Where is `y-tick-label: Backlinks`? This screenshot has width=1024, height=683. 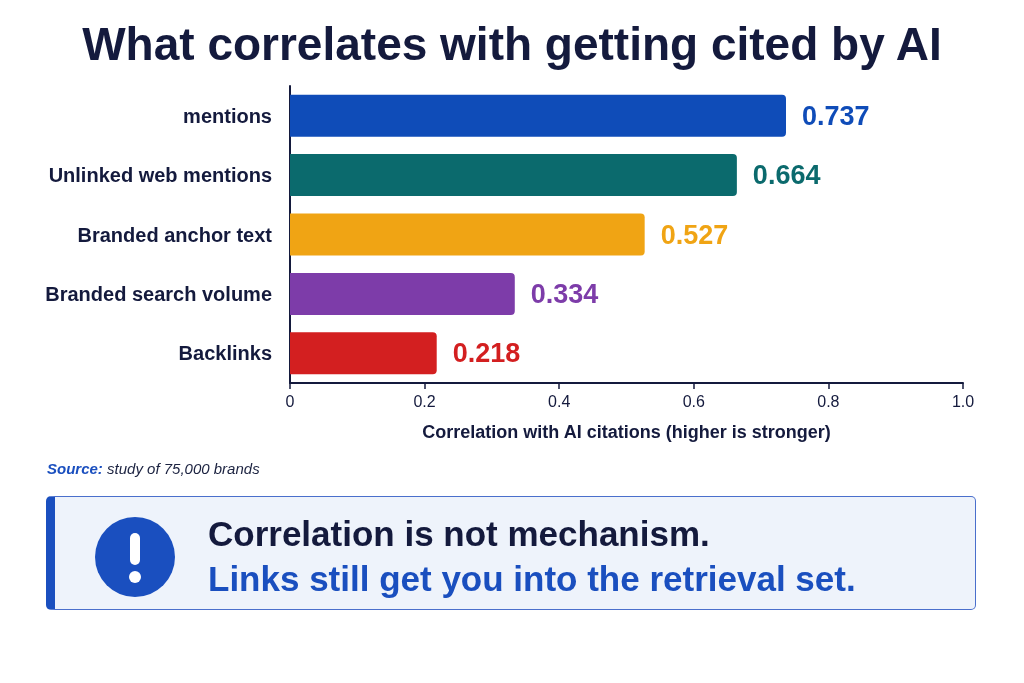 y-tick-label: Backlinks is located at coordinates (225, 353).